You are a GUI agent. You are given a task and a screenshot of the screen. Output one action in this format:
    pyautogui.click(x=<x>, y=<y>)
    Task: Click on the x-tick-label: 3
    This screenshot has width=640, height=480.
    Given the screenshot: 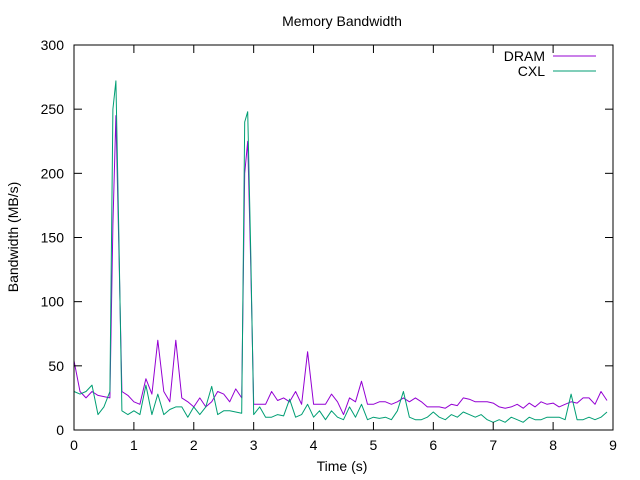 What is the action you would take?
    pyautogui.click(x=254, y=445)
    